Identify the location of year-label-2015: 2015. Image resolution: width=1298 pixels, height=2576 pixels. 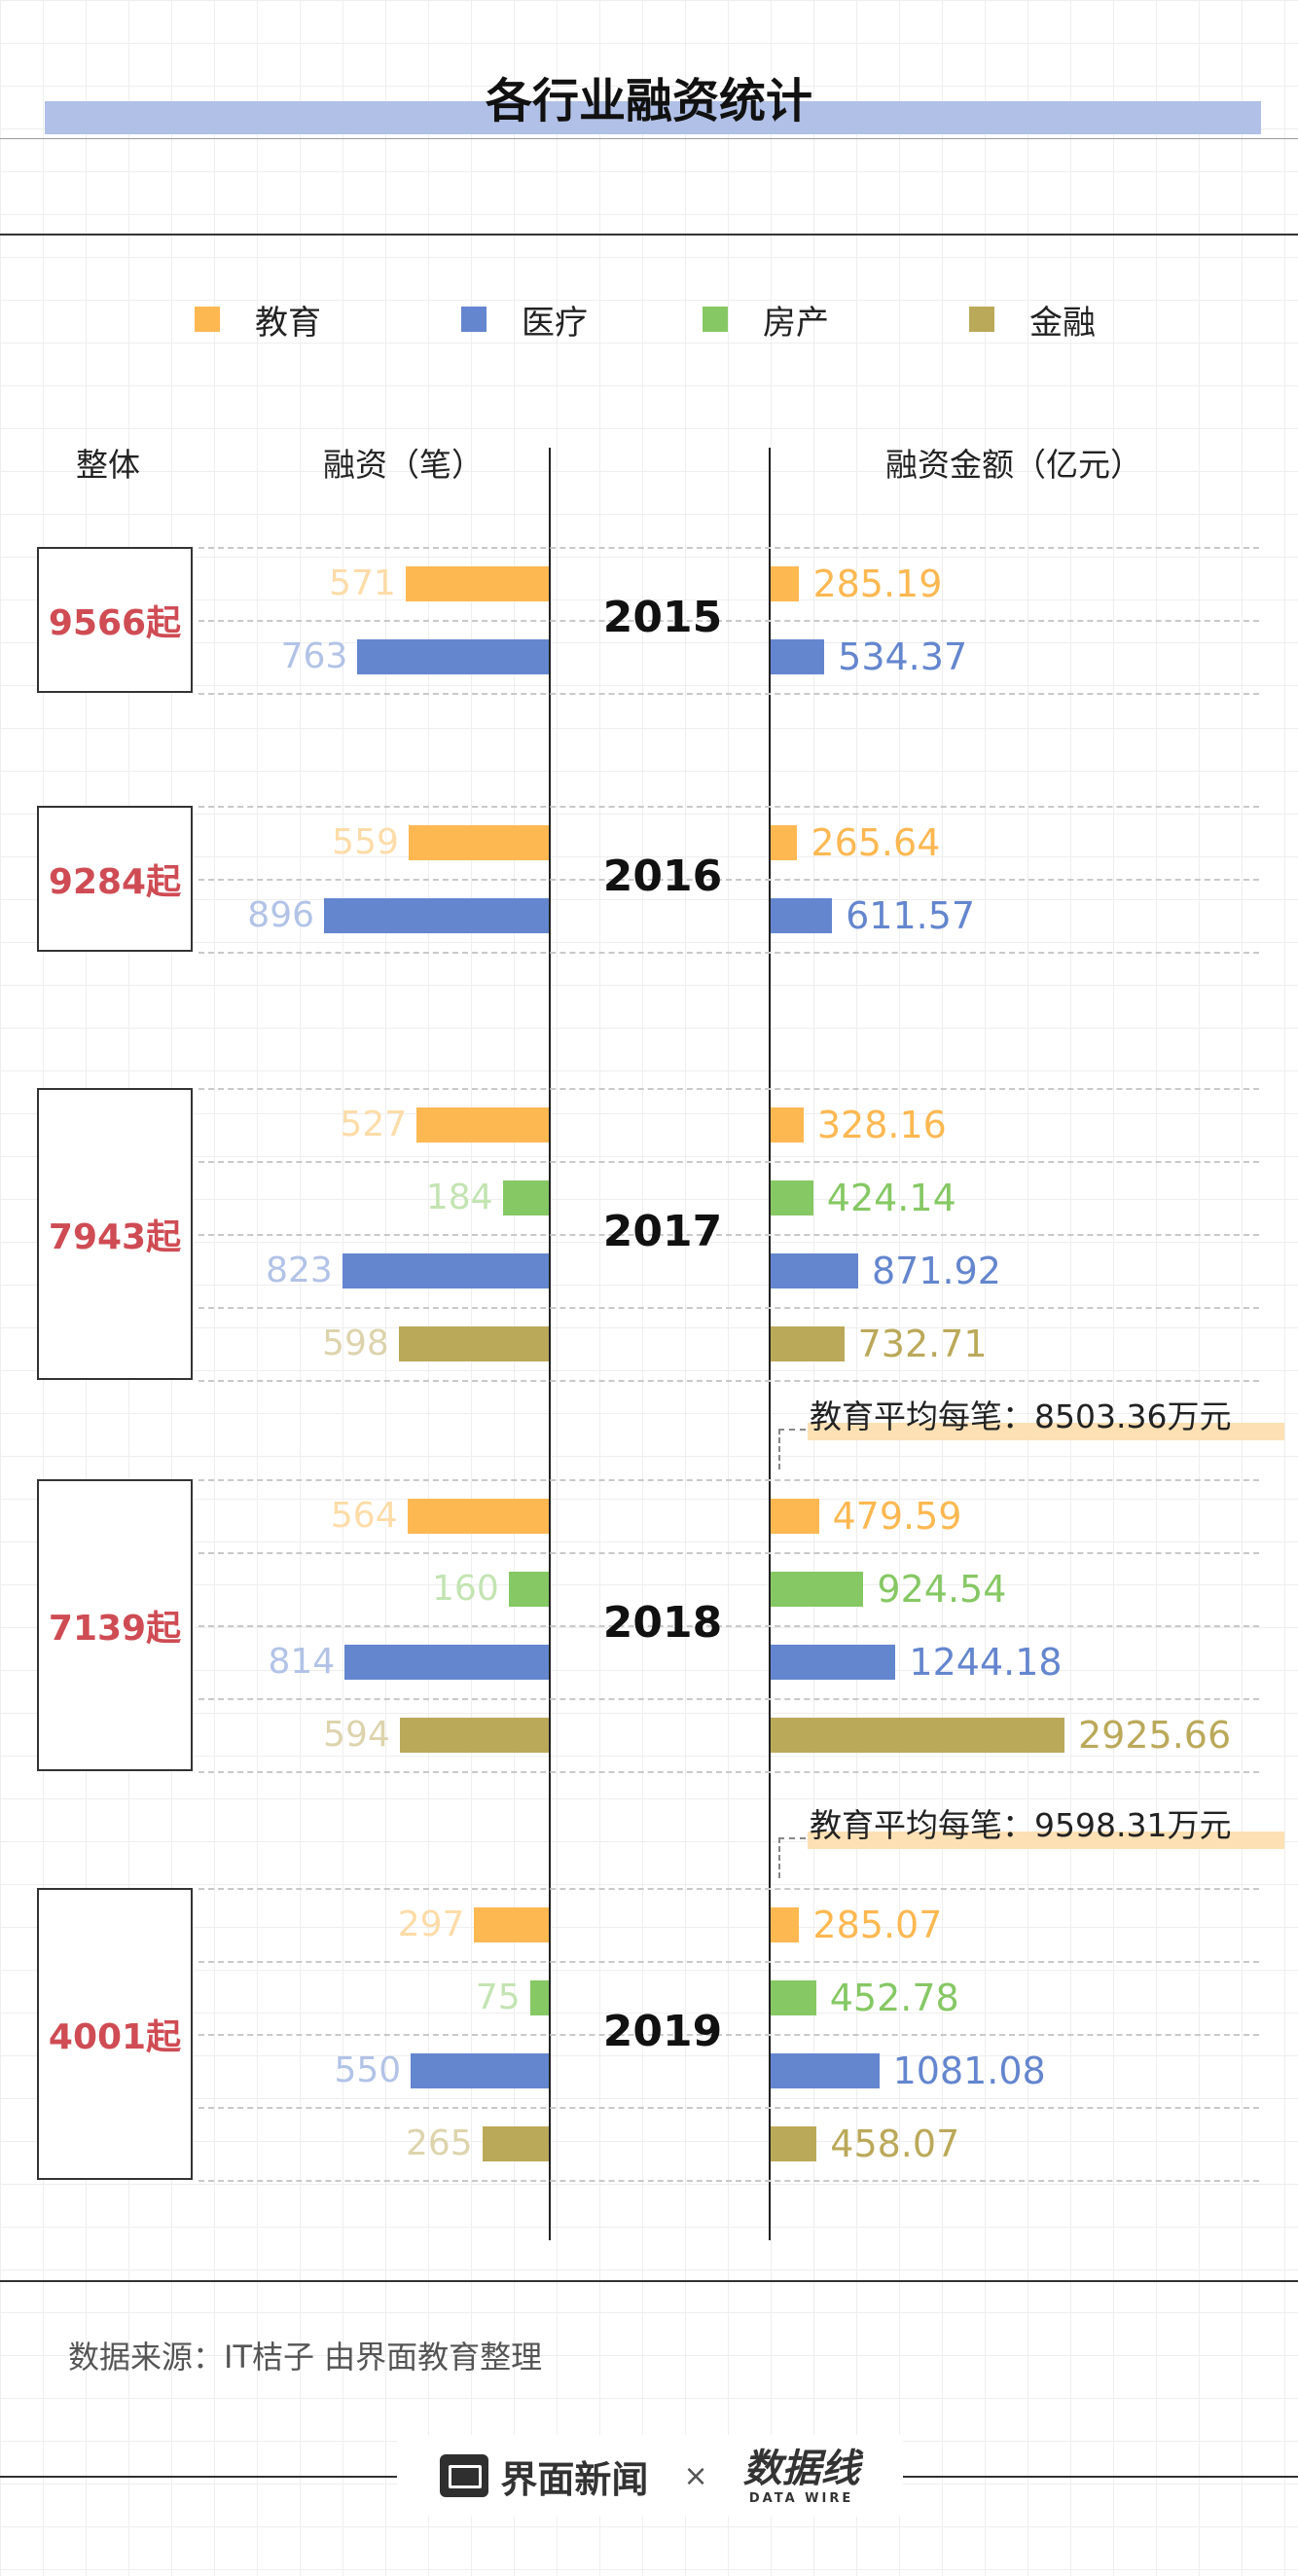
(662, 617).